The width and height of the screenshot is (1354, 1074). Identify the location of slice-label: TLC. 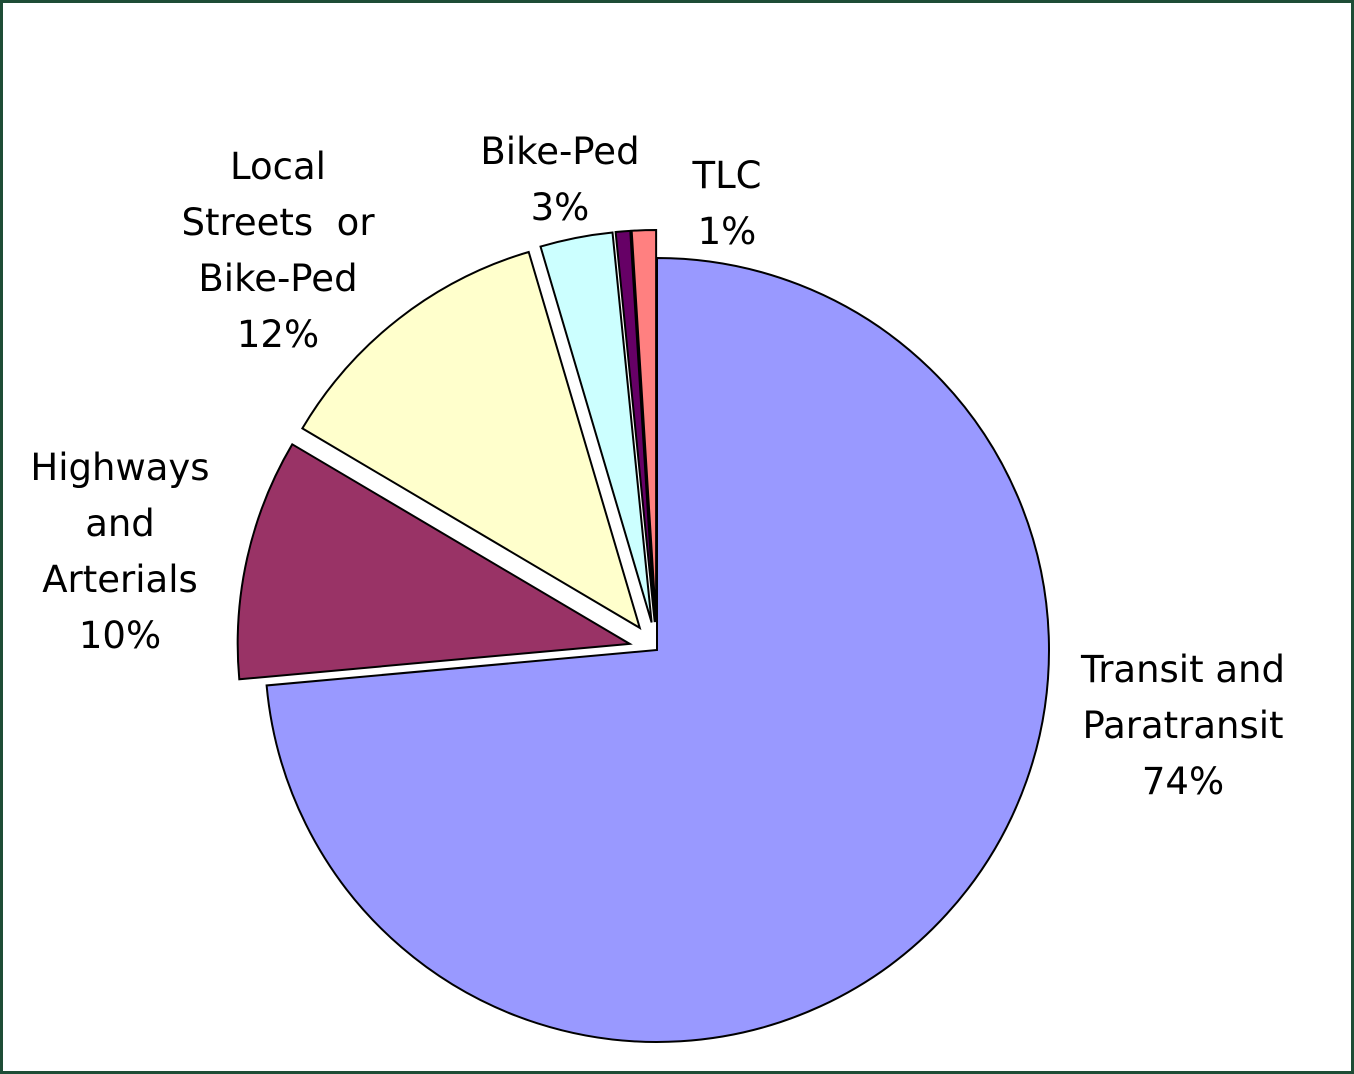
(726, 175).